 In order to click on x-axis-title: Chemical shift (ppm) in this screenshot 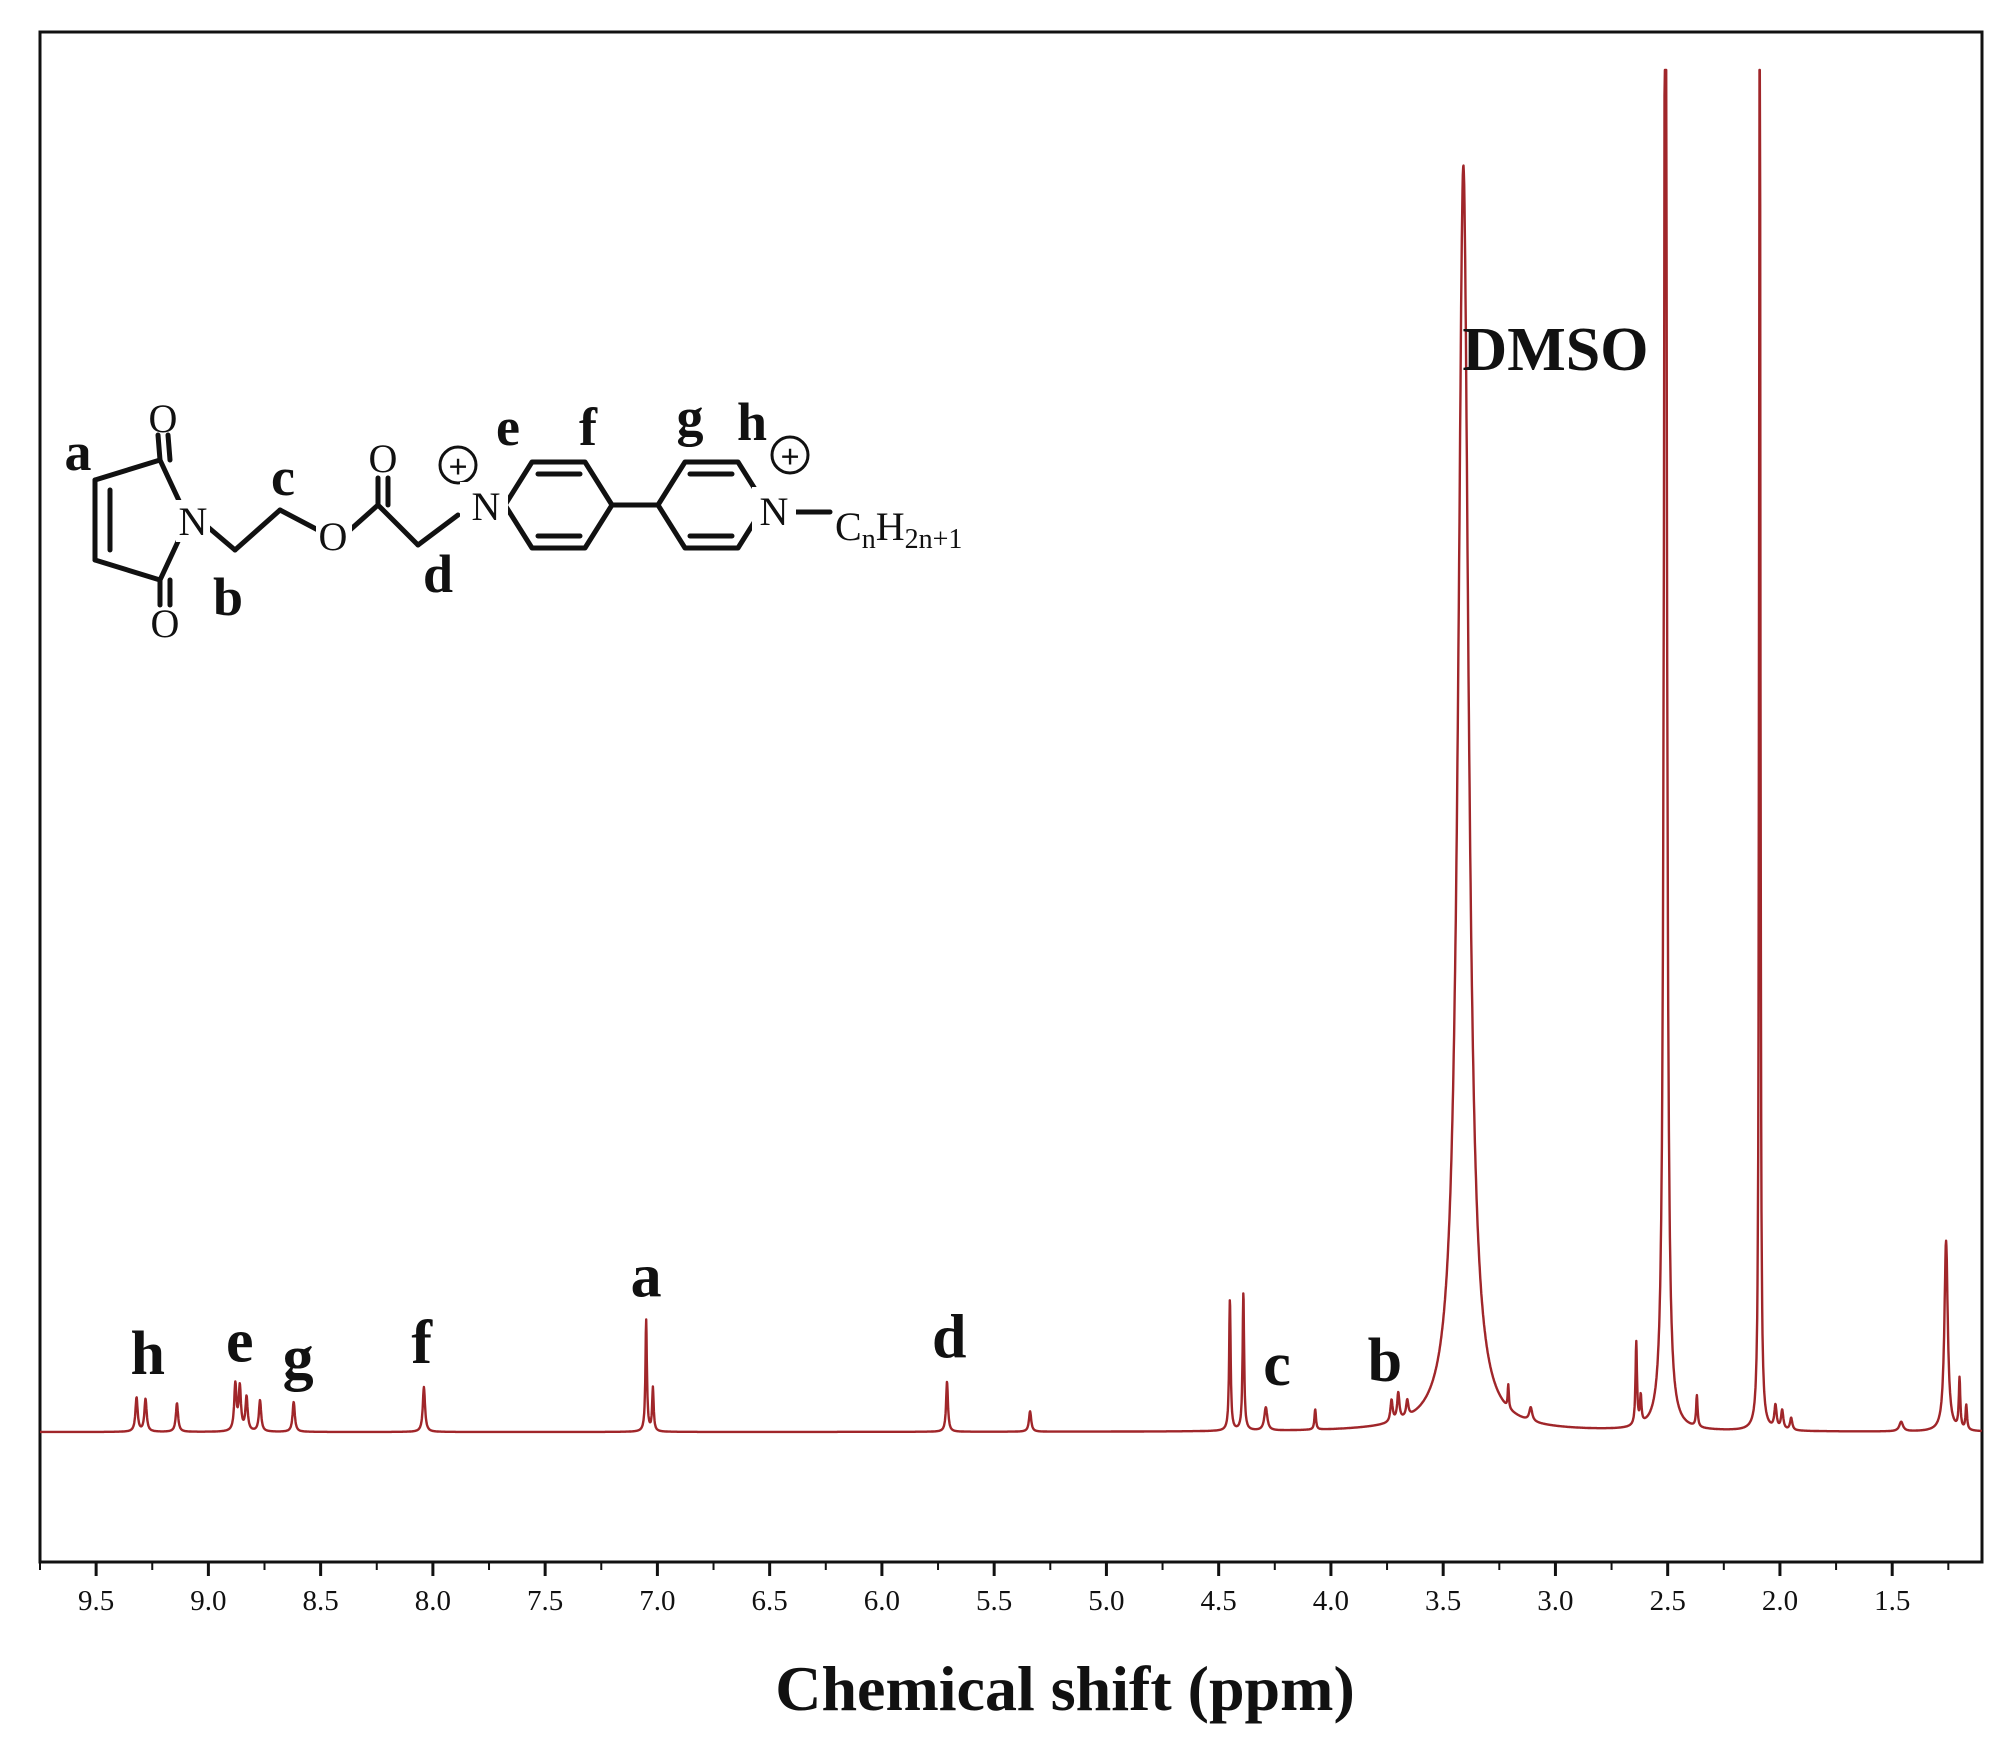, I will do `click(1065, 1688)`.